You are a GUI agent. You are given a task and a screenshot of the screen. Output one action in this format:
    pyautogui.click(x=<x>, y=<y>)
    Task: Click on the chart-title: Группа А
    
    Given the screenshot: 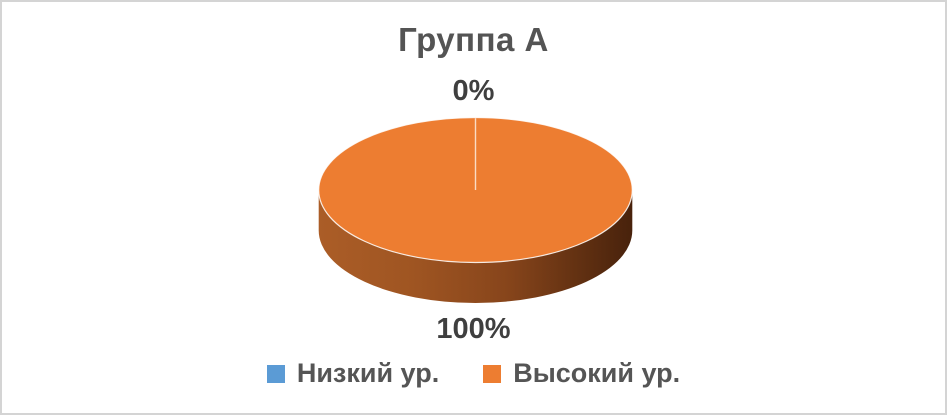 What is the action you would take?
    pyautogui.click(x=473, y=39)
    